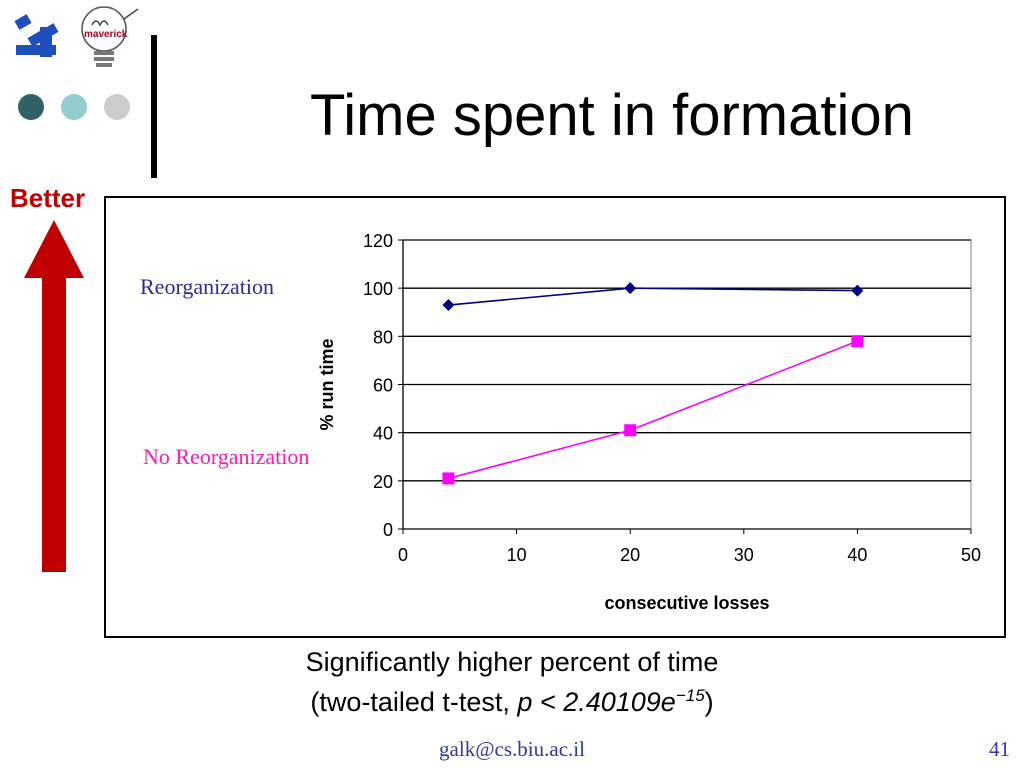 The height and width of the screenshot is (768, 1024). Describe the element at coordinates (36, 35) in the screenshot. I see `university-logo-icon` at that location.